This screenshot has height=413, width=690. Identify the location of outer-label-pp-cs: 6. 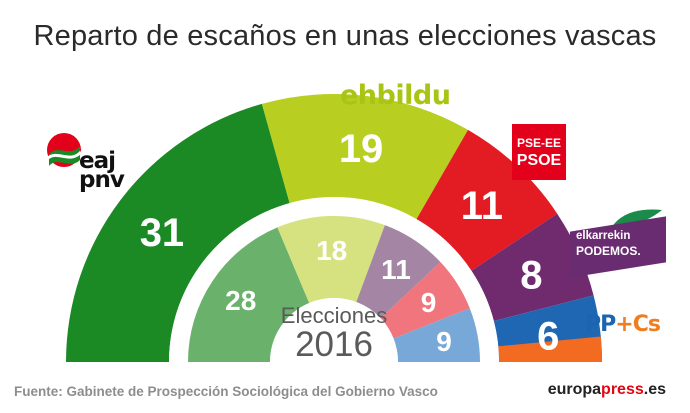
(548, 336).